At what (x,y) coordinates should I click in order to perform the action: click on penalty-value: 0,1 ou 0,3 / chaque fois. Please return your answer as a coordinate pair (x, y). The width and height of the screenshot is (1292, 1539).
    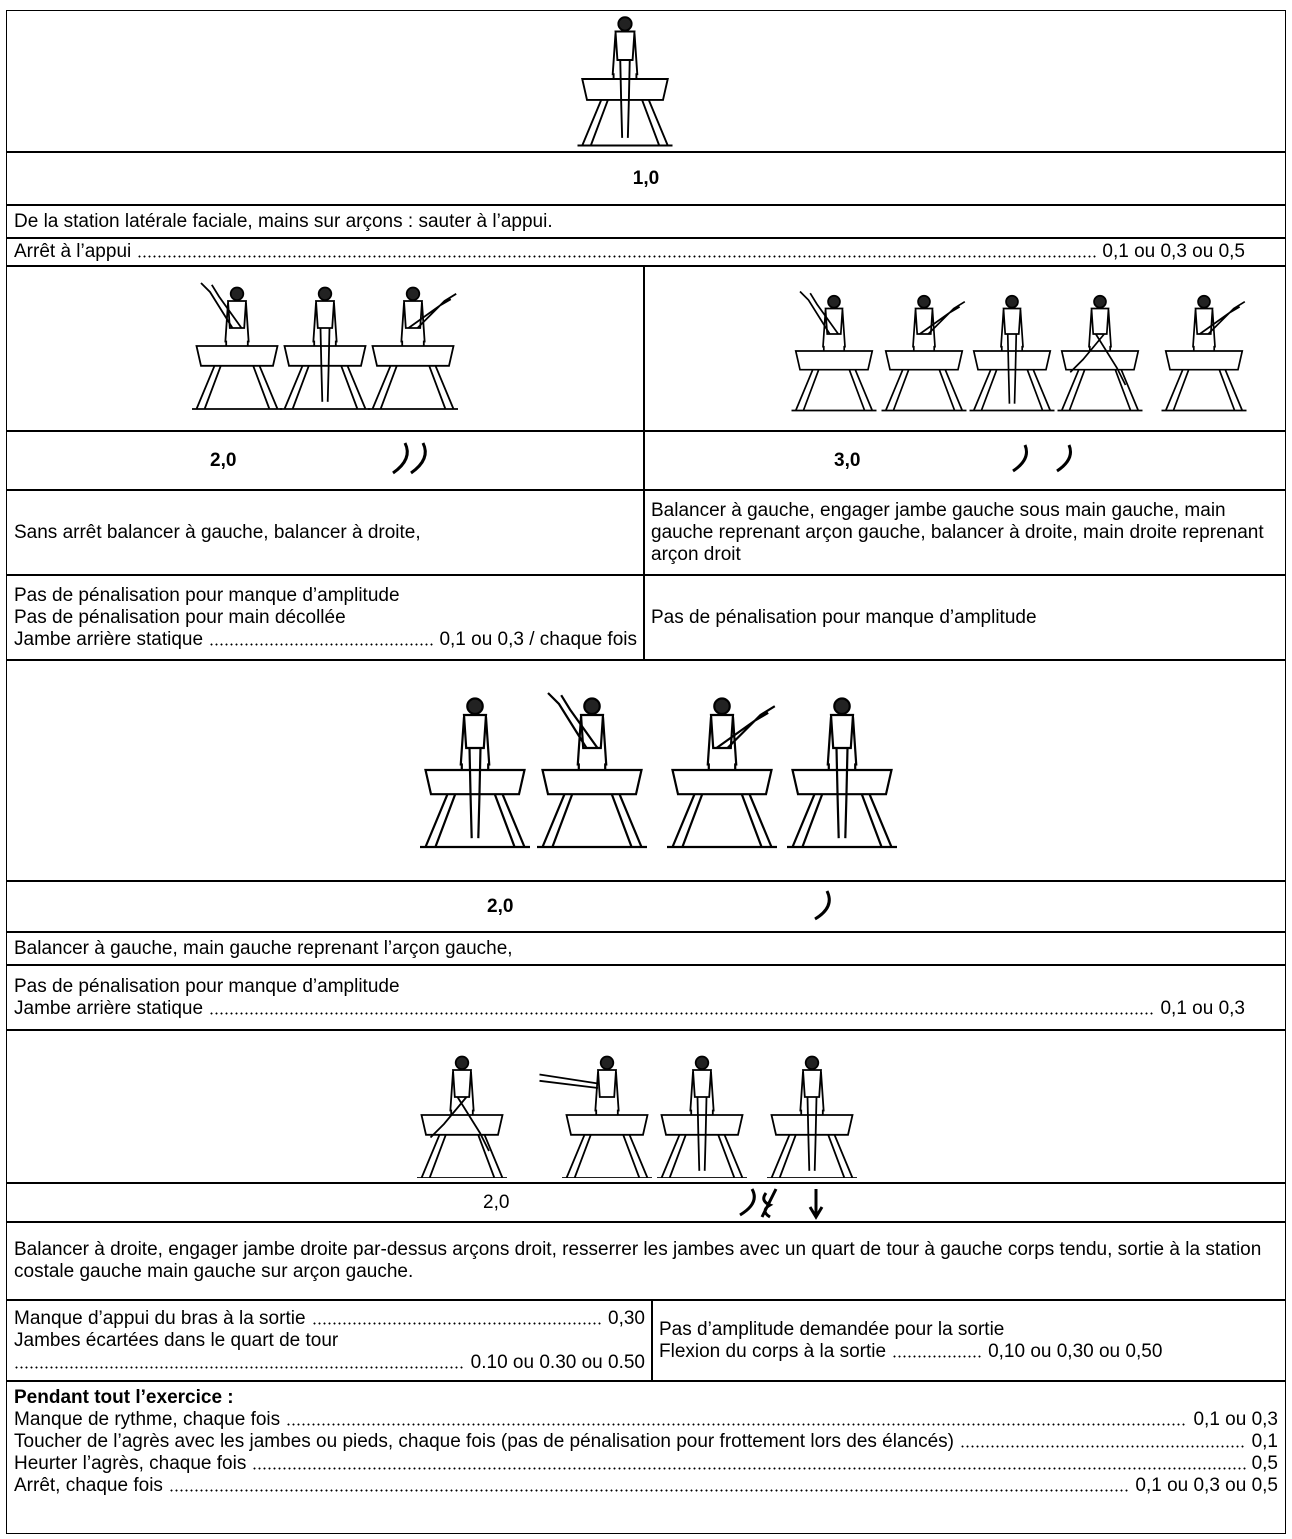
    Looking at the image, I should click on (538, 639).